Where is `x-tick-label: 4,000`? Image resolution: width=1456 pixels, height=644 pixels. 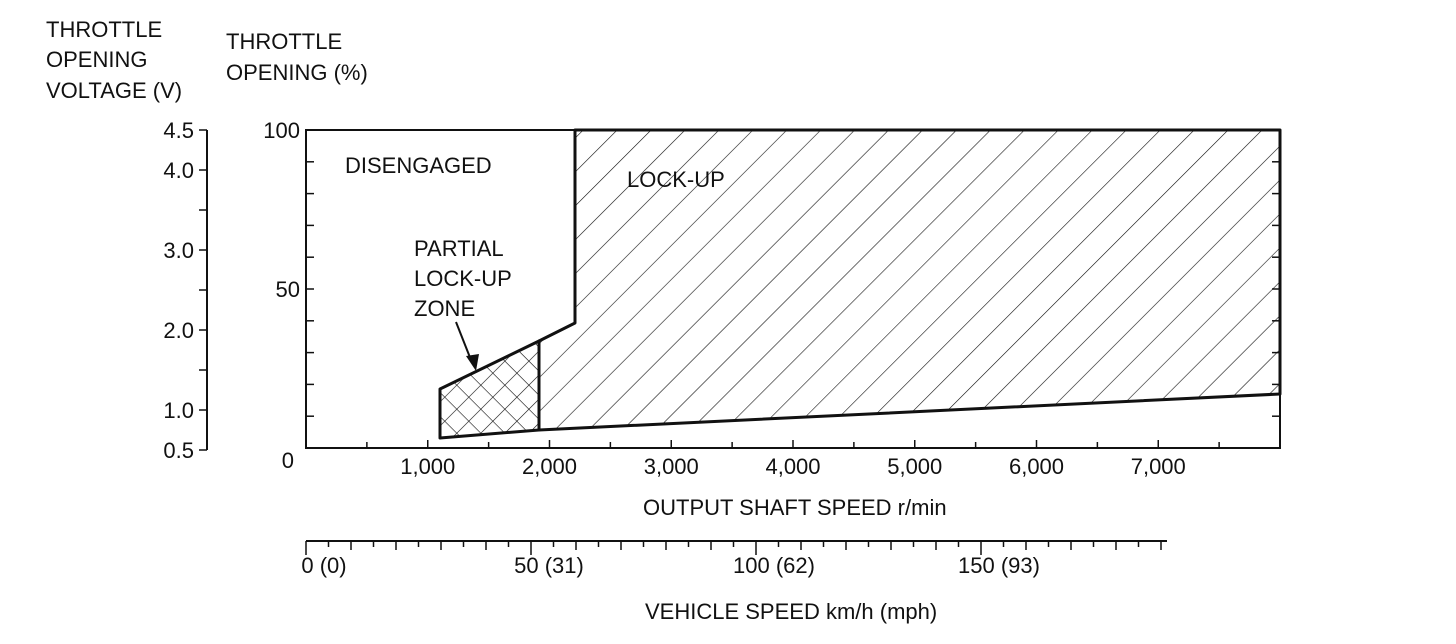
x-tick-label: 4,000 is located at coordinates (792, 466).